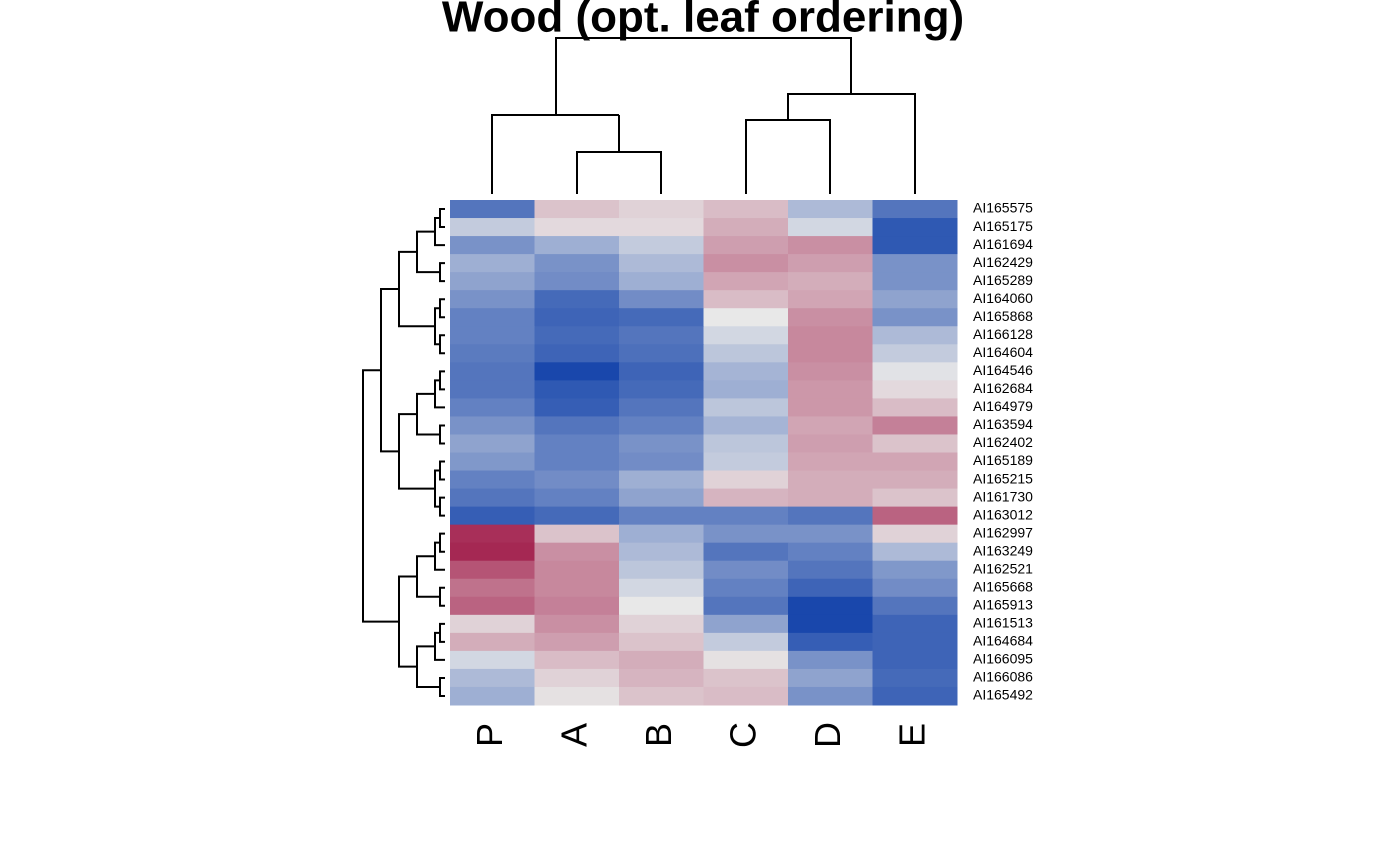 This screenshot has width=1400, height=866. What do you see at coordinates (1003, 623) in the screenshot?
I see `row-label: AI161513` at bounding box center [1003, 623].